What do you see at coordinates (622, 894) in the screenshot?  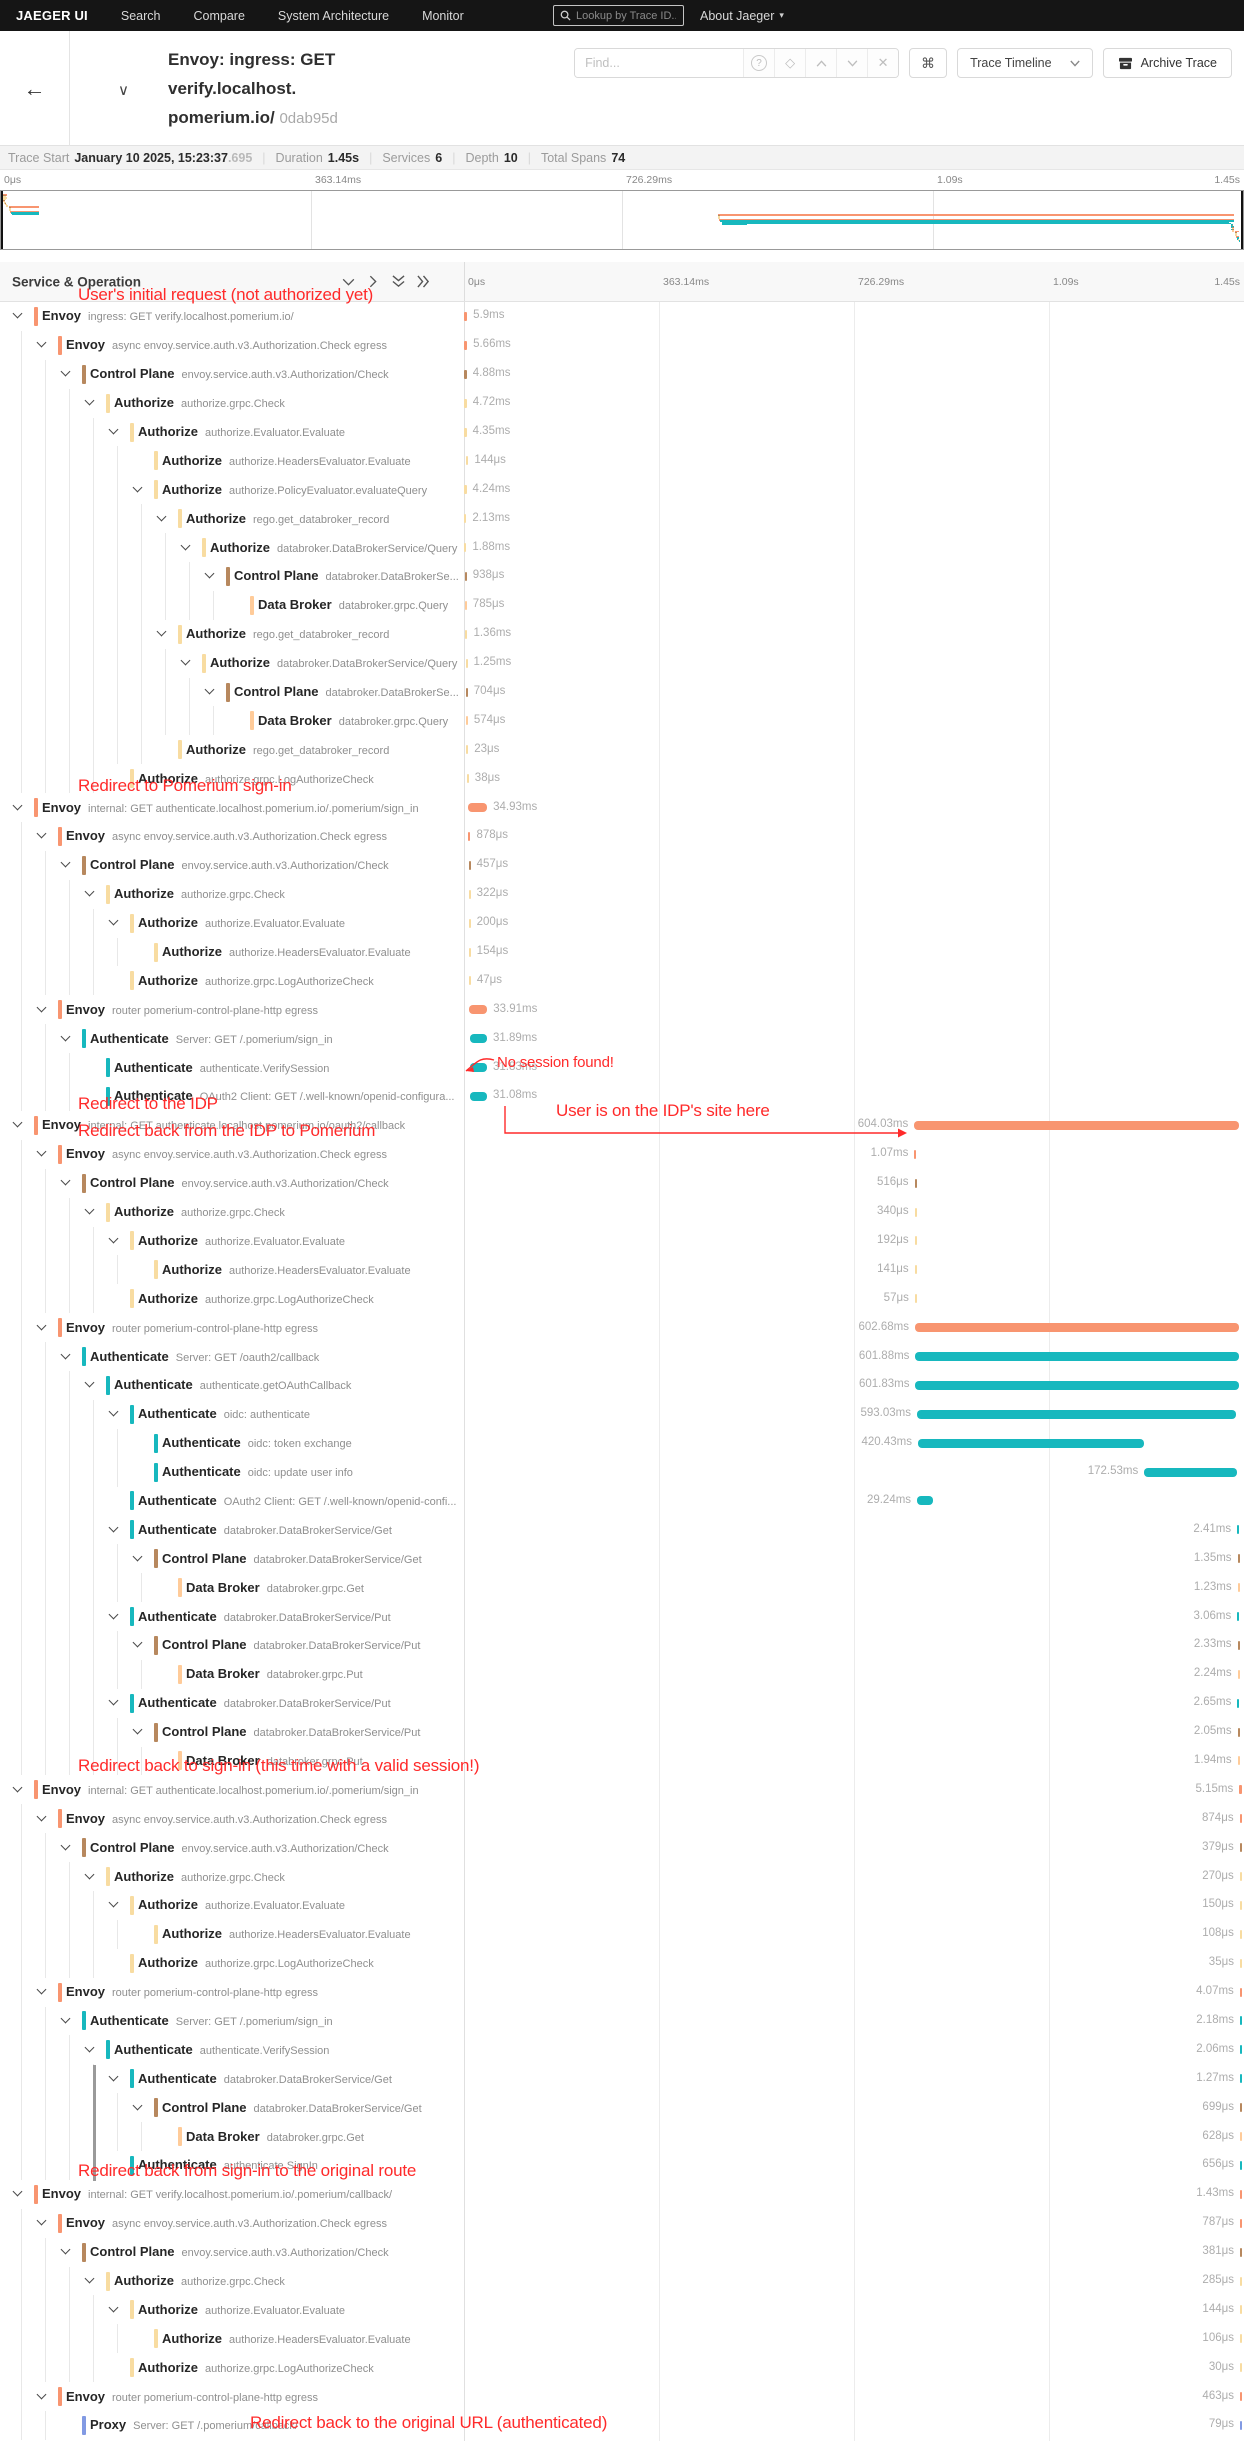 I see `span-row: Authorize authorize.grpc.Check 322μs` at bounding box center [622, 894].